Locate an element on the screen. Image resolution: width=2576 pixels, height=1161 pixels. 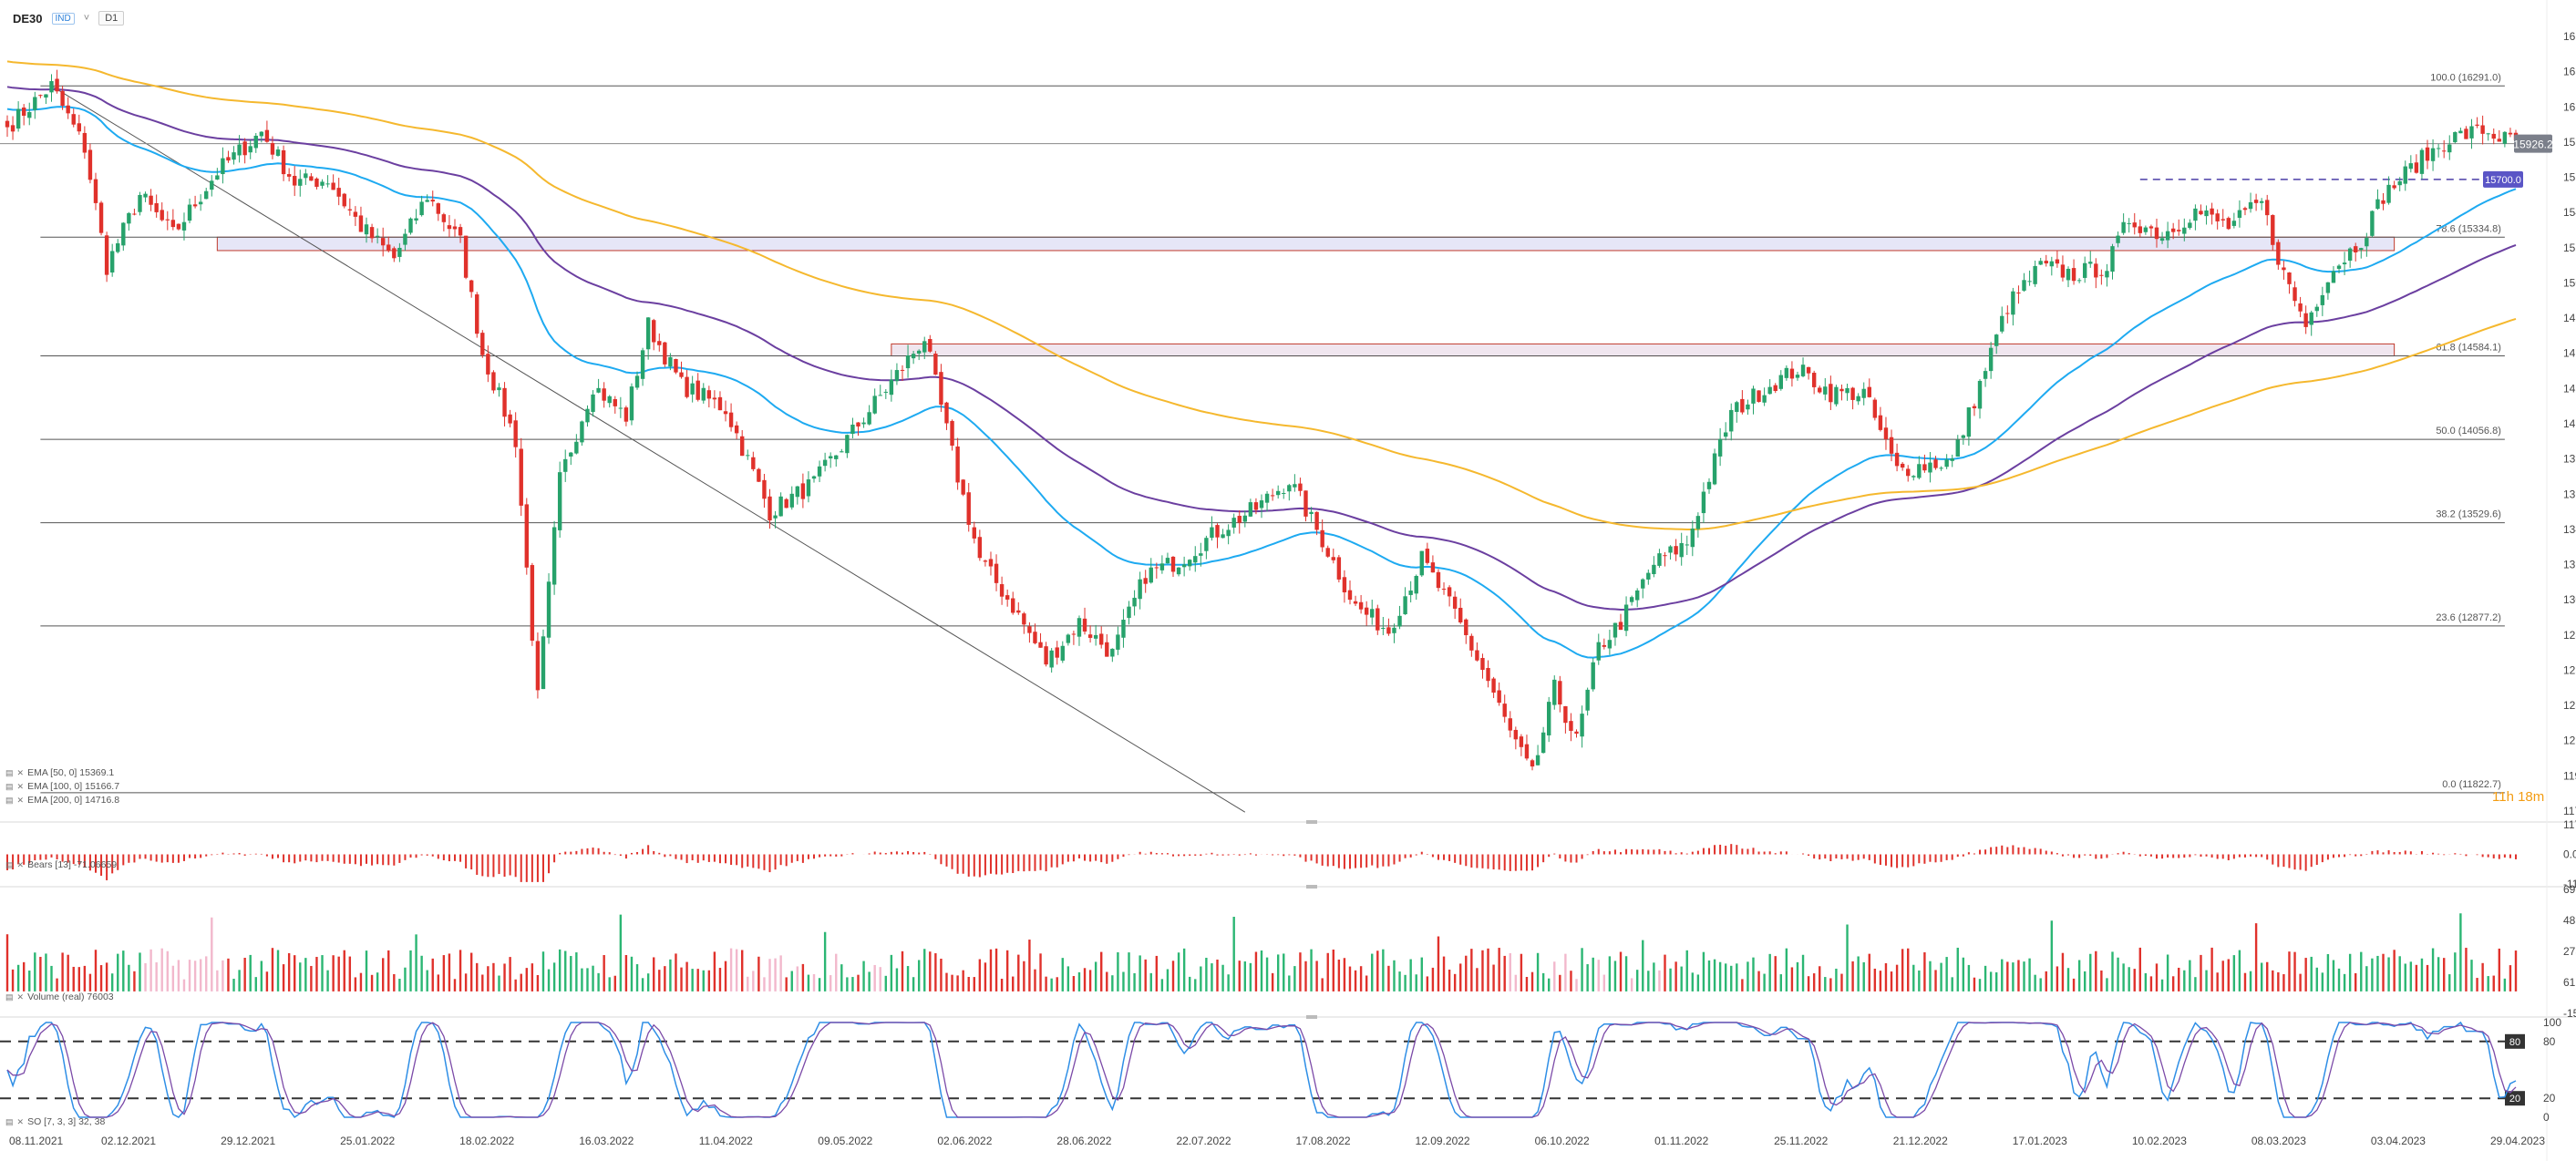
legend-volume: ▤ ✕ Volume (real) 76003 is located at coordinates (59, 996).